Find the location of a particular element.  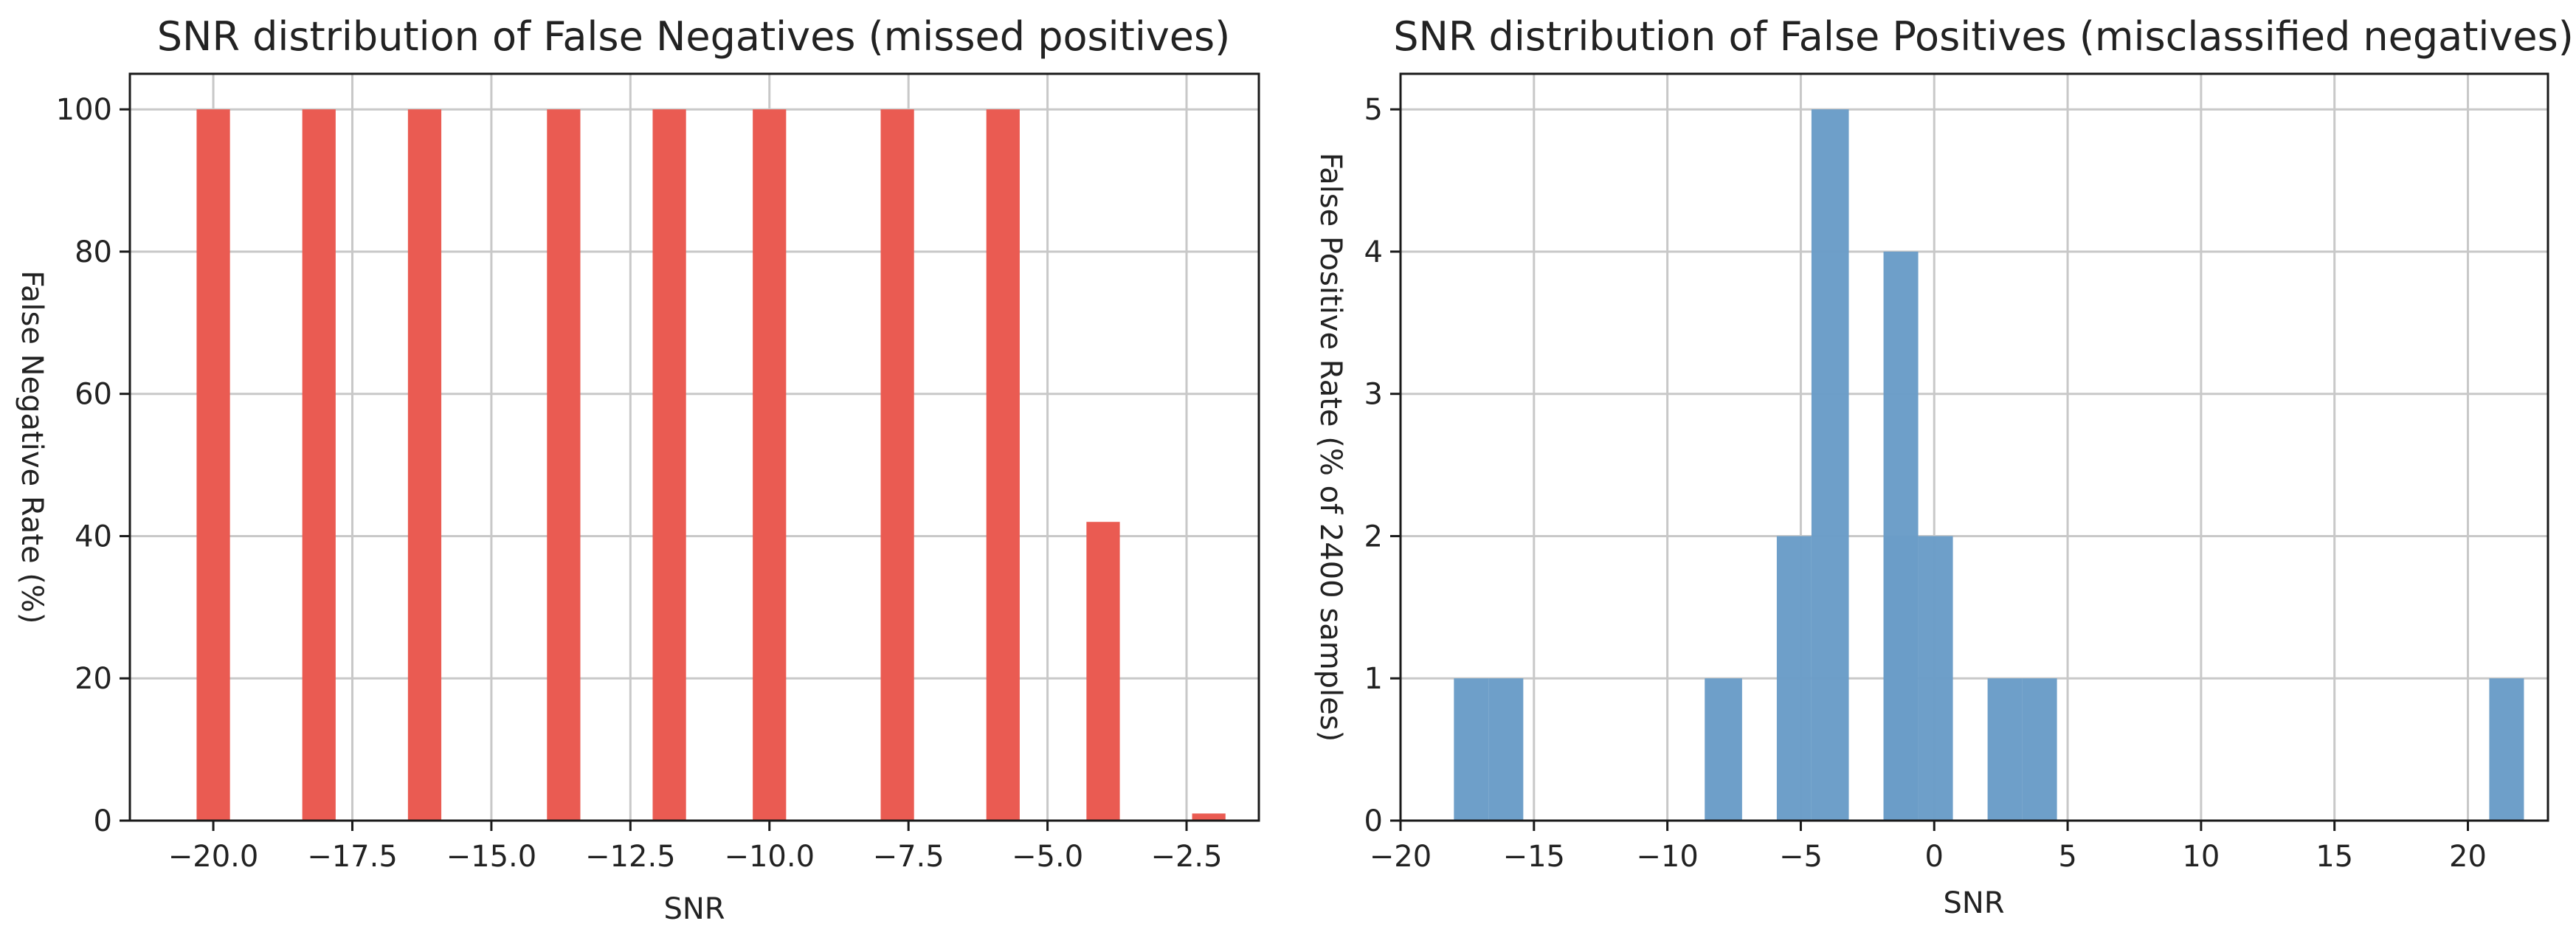

x-tick-label: 10 is located at coordinates (2201, 857).